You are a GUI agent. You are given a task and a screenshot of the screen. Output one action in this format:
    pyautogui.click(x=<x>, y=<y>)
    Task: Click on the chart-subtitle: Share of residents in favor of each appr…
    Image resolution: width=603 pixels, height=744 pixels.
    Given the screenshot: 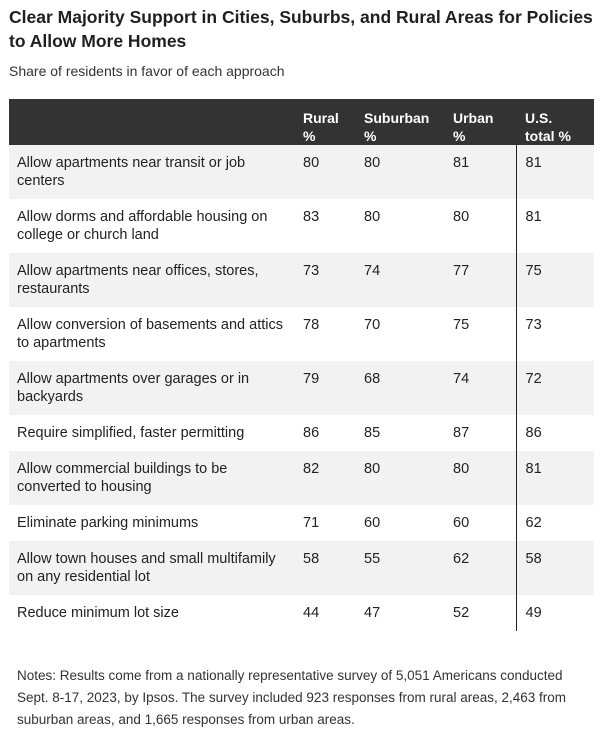 What is the action you would take?
    pyautogui.click(x=147, y=71)
    